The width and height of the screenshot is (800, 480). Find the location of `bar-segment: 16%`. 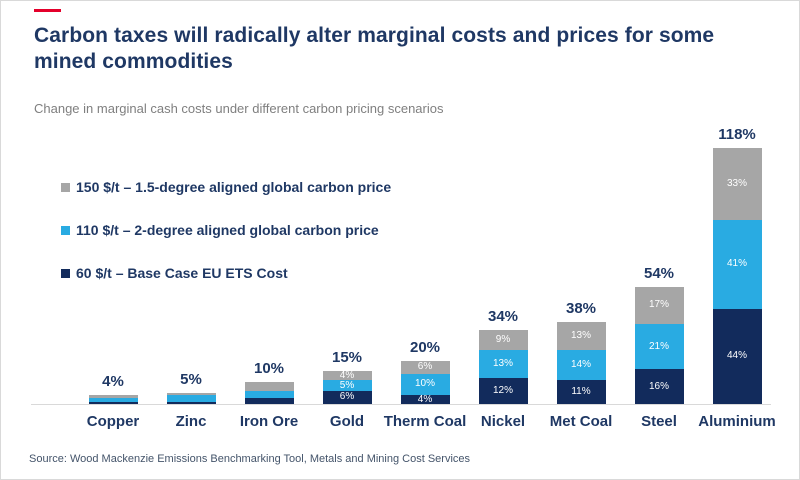

bar-segment: 16% is located at coordinates (659, 386).